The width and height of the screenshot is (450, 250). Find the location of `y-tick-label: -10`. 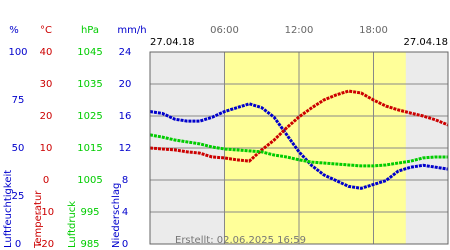

y-tick-label: -10 is located at coordinates (46, 212).